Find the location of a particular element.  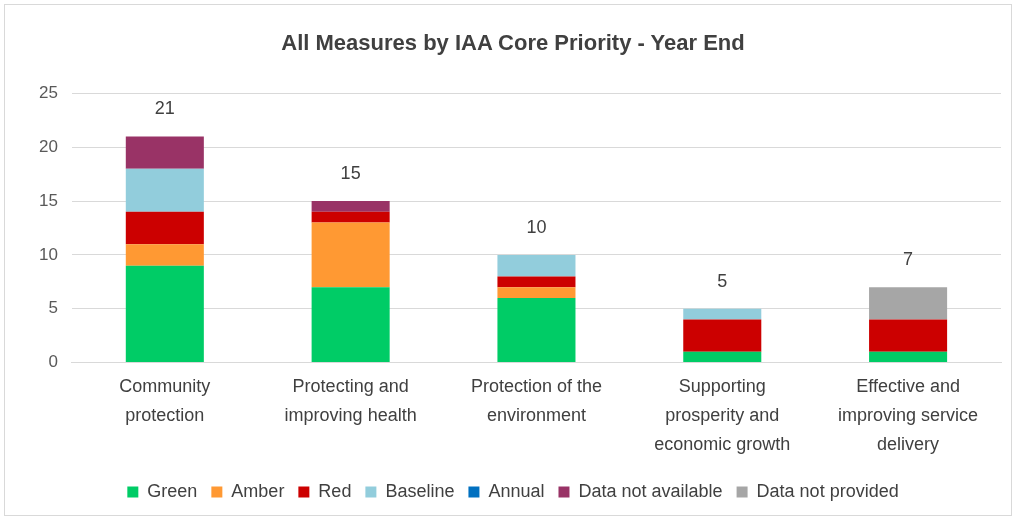

legend-label: Data not provided is located at coordinates (827, 490).